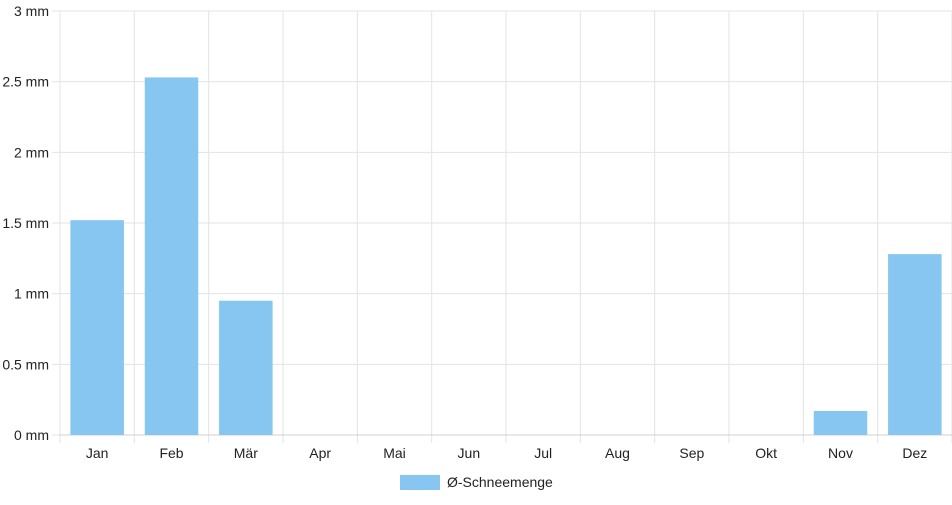  I want to click on x-tick-label: Nov, so click(840, 453).